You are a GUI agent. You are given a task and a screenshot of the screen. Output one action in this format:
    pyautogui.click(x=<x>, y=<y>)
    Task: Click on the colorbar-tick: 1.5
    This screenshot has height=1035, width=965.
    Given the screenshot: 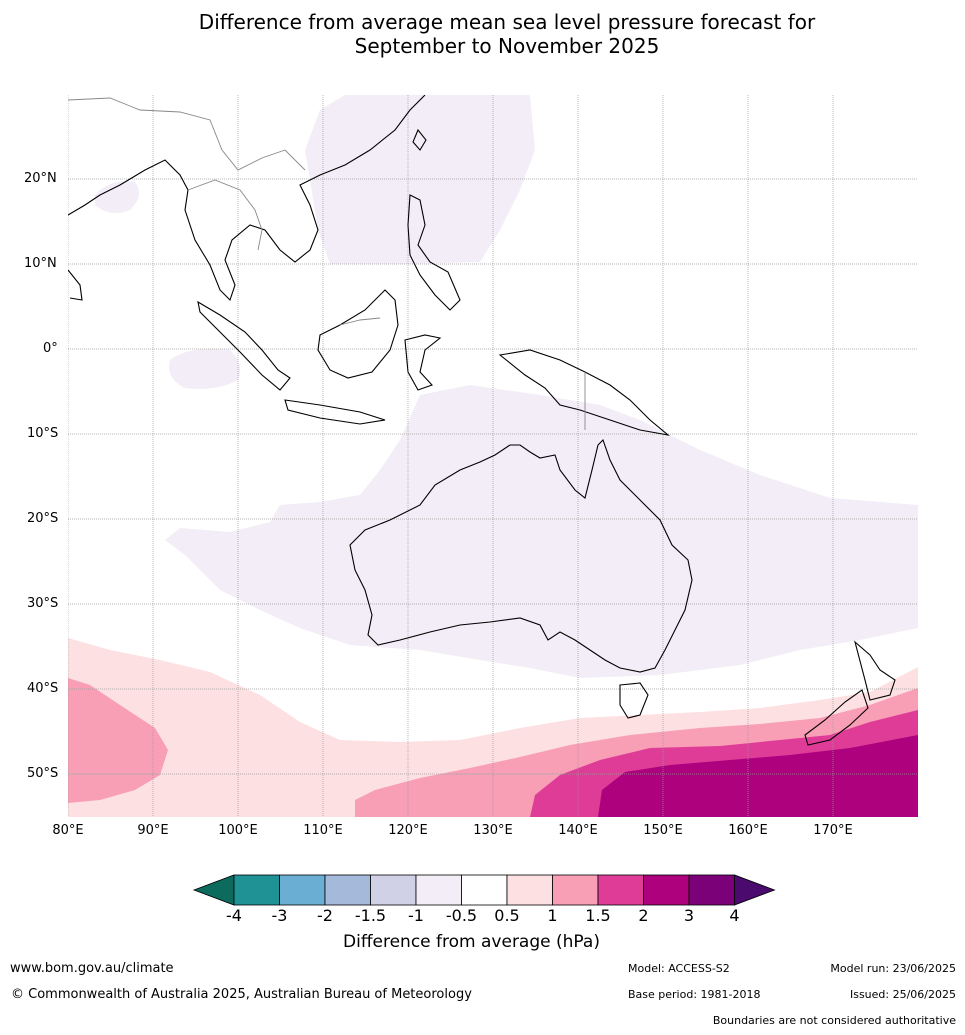 What is the action you would take?
    pyautogui.click(x=598, y=915)
    